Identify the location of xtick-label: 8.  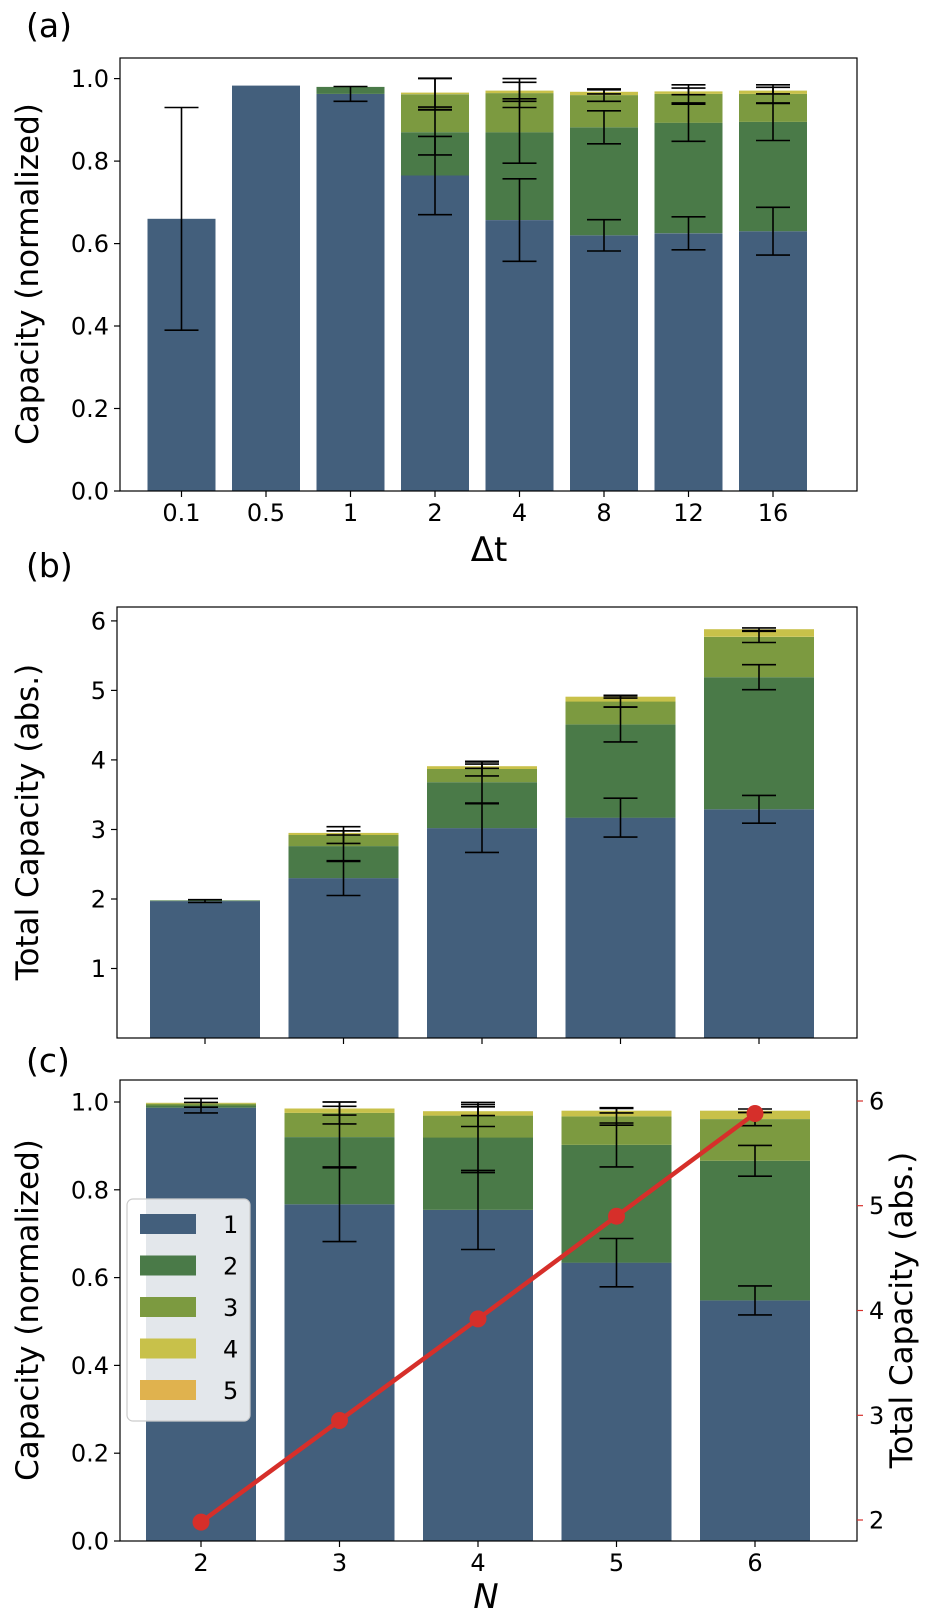
(603, 513).